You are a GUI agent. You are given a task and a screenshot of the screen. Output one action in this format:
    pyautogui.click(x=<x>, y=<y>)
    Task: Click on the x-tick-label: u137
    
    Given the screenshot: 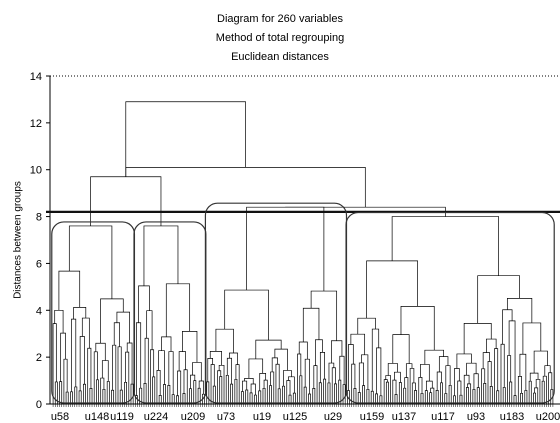 What is the action you would take?
    pyautogui.click(x=404, y=417)
    